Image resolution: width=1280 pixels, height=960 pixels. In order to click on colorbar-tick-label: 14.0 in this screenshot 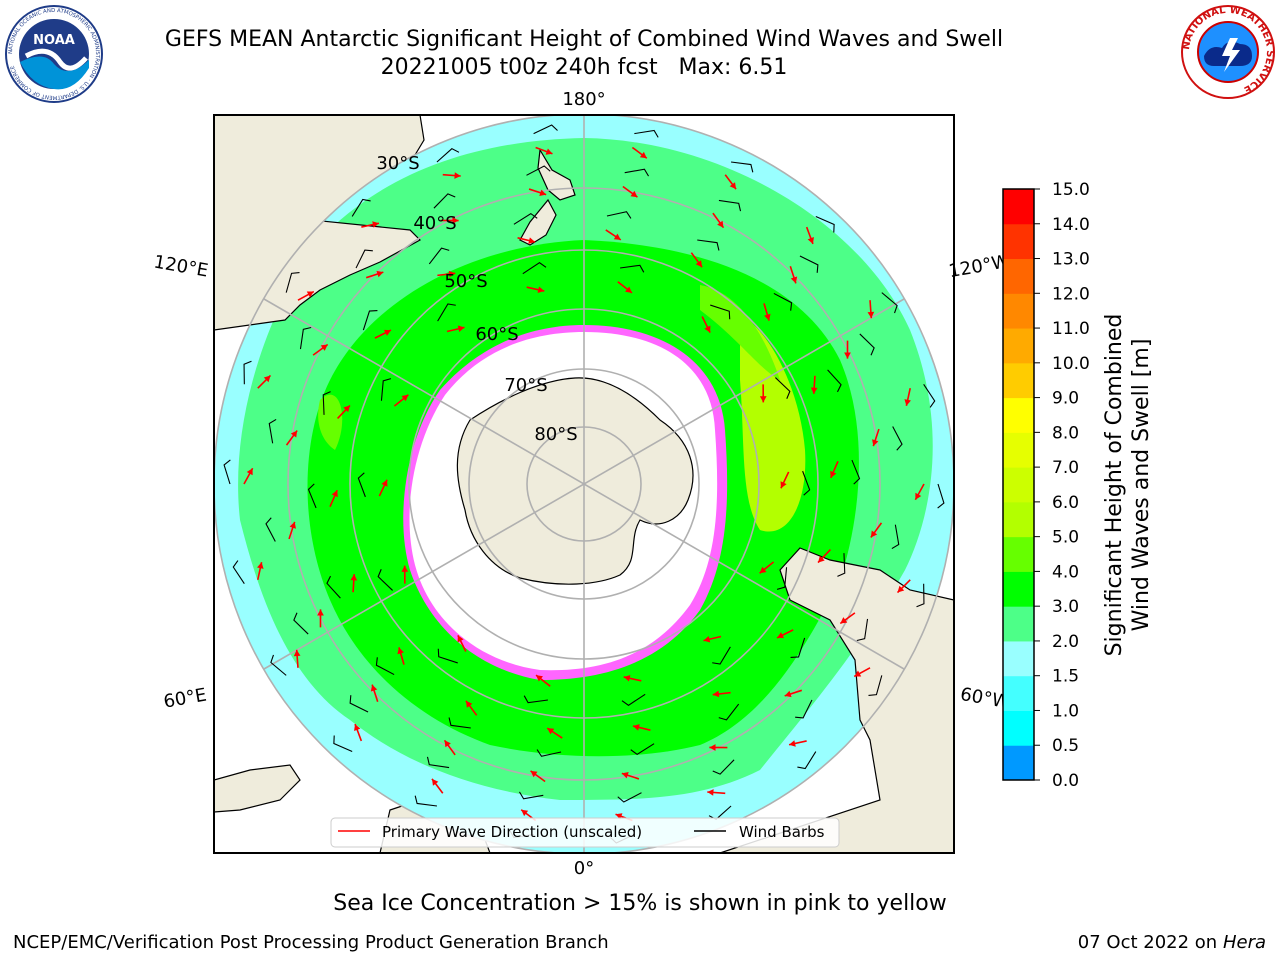, I will do `click(1071, 225)`.